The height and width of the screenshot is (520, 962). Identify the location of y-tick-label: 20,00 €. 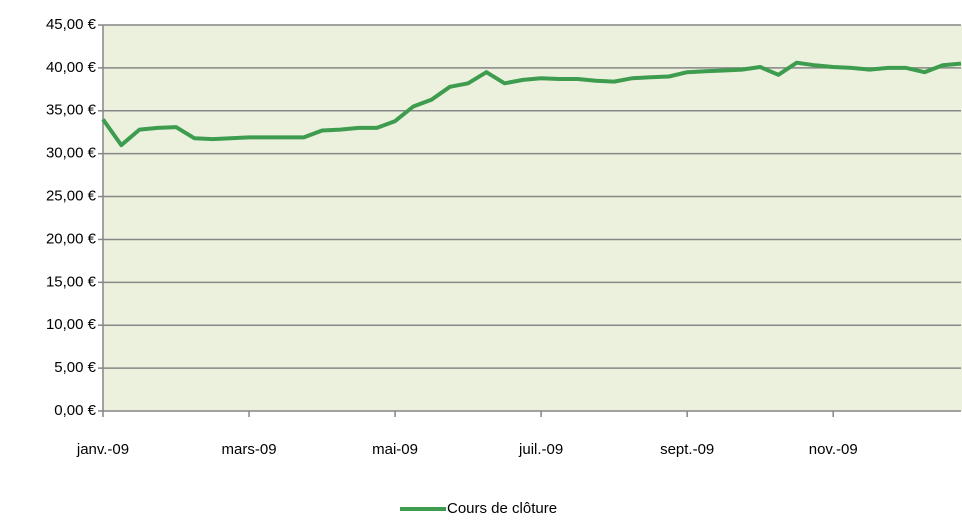
(71, 238).